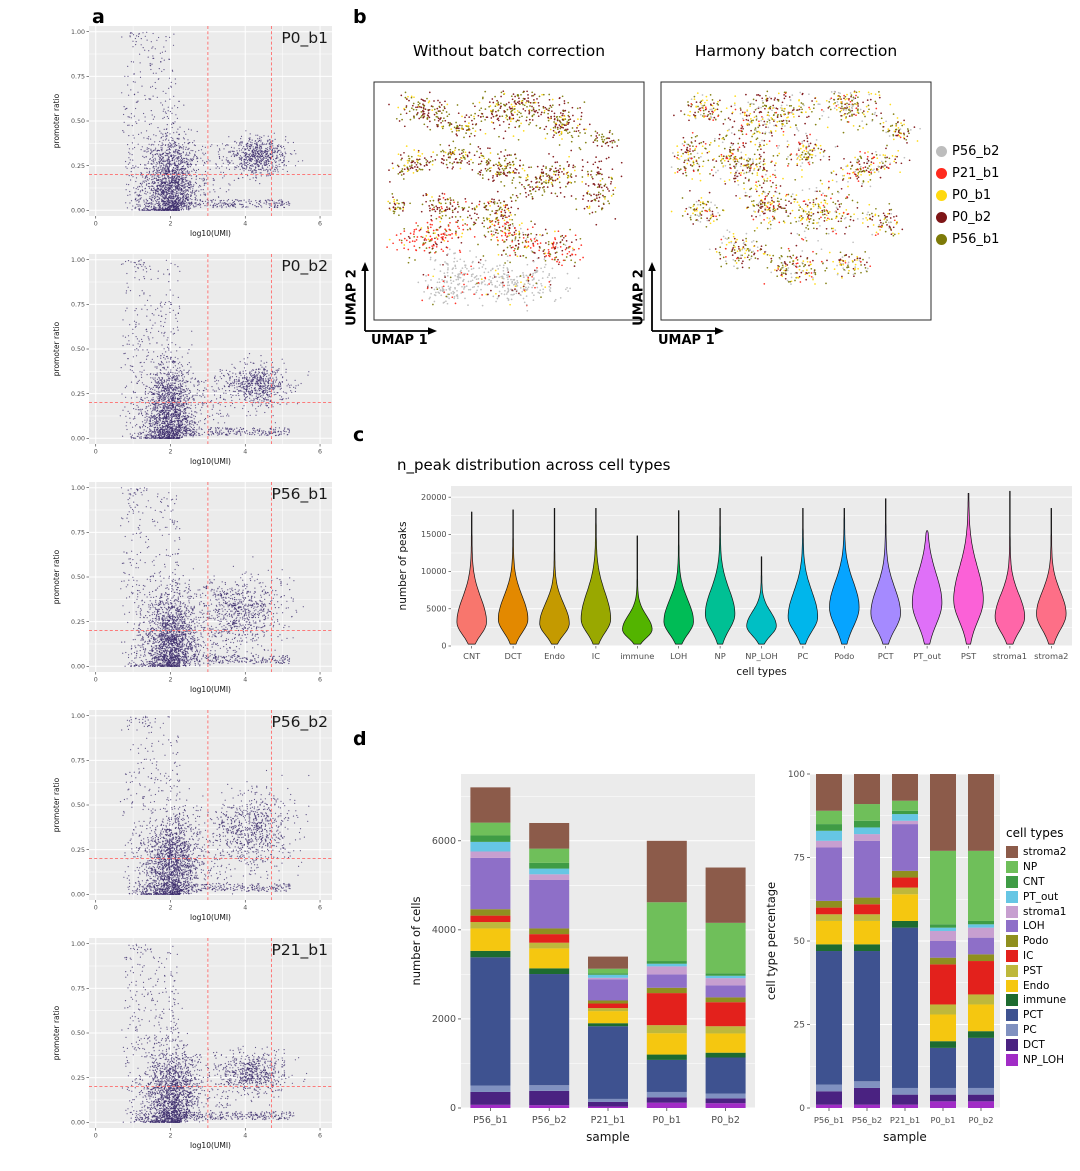 The width and height of the screenshot is (1080, 1171). I want to click on cell-type-legend-item: stroma2, so click(1043, 852).